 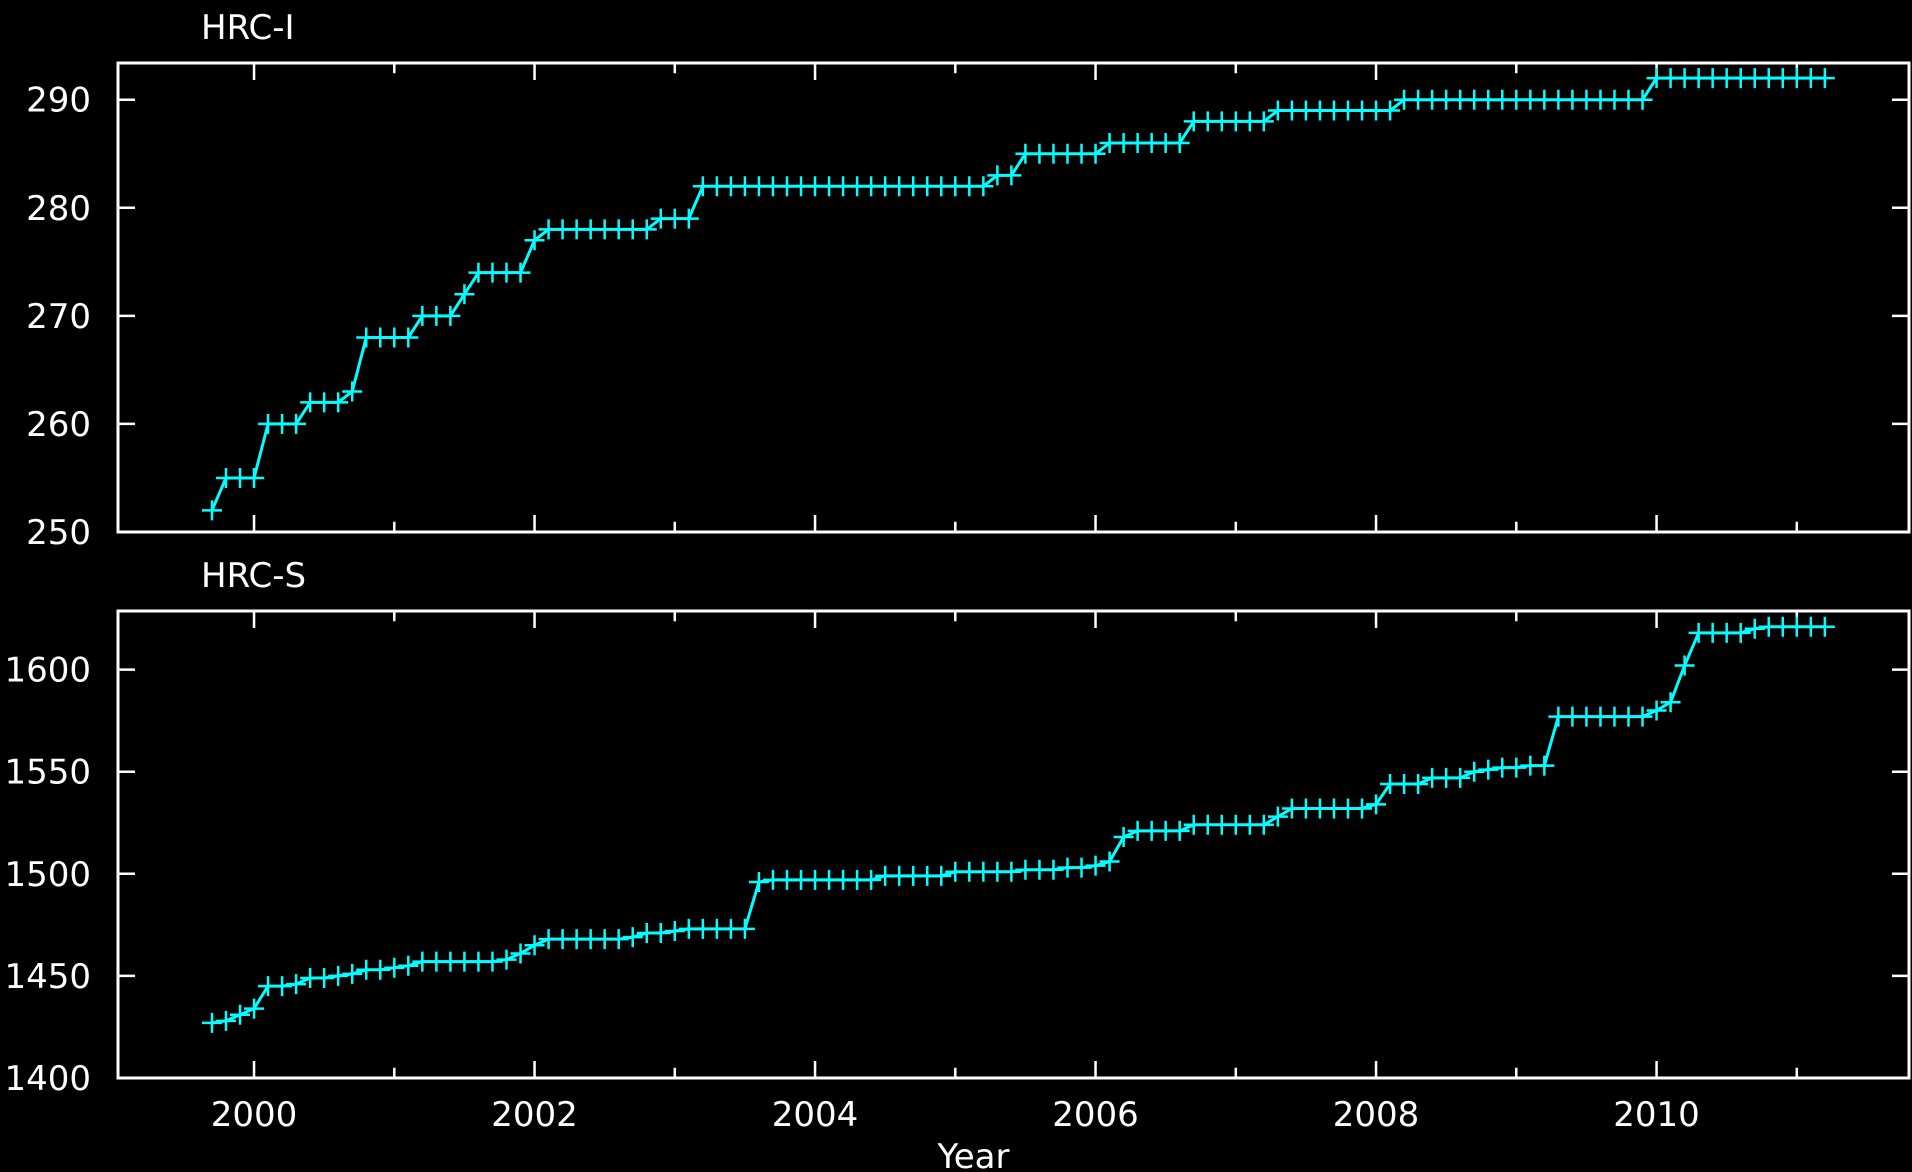 What do you see at coordinates (534, 1115) in the screenshot?
I see `x-tick-label: 2002` at bounding box center [534, 1115].